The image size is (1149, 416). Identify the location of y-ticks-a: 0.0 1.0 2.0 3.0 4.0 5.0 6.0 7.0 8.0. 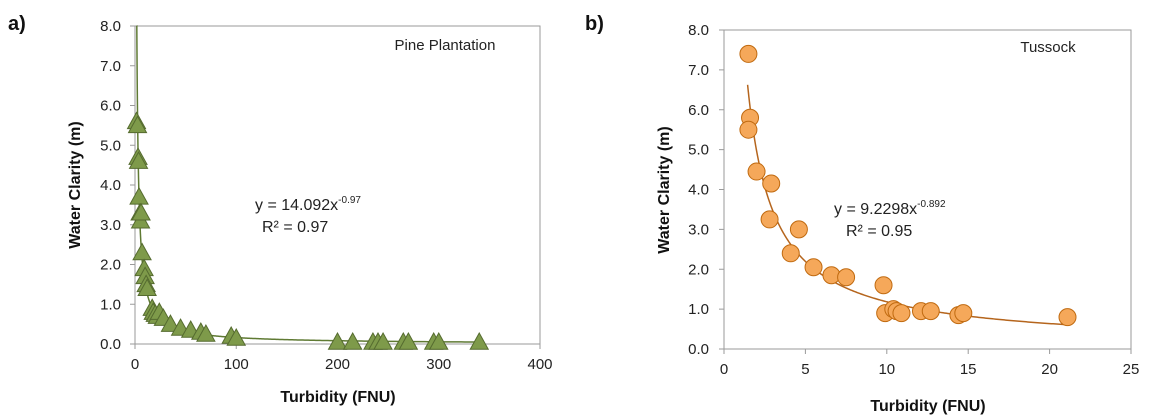
(117, 185).